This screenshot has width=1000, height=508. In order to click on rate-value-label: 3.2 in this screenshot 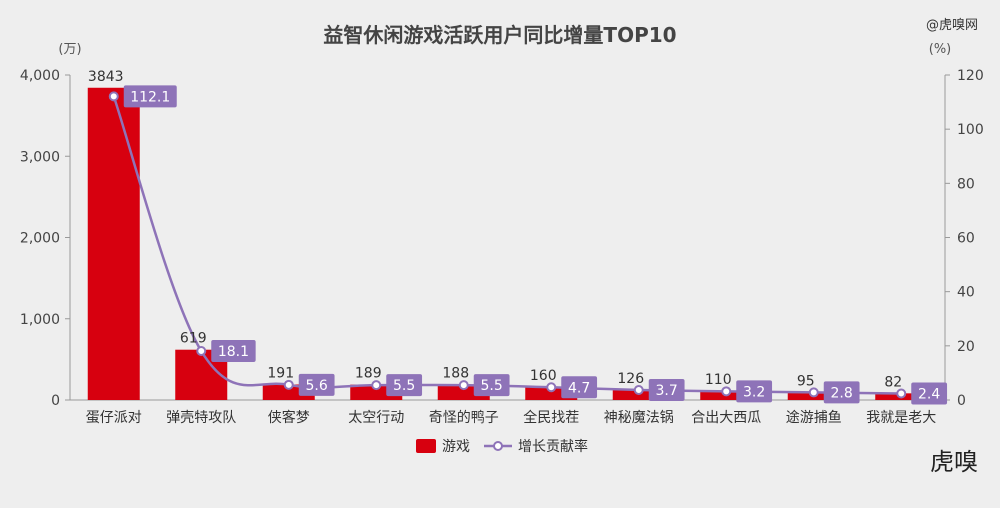, I will do `click(754, 392)`.